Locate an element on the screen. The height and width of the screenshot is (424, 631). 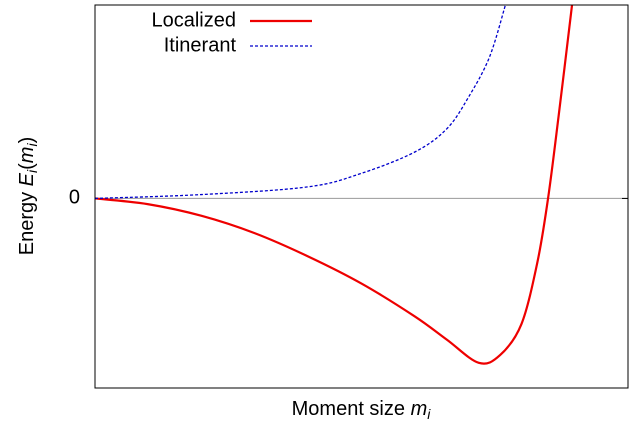
x-axis-label: Moment size mi is located at coordinates (362, 409).